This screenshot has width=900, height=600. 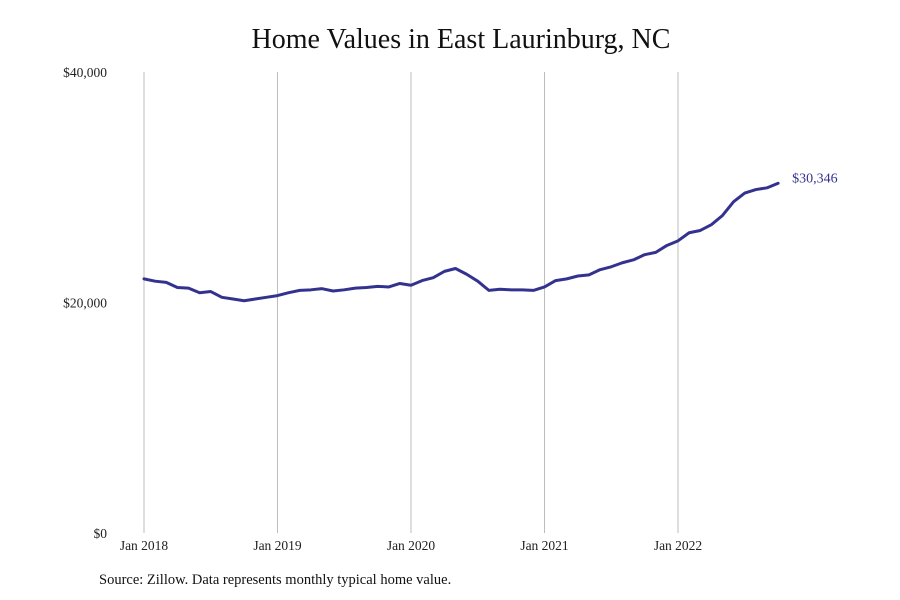 I want to click on y-tick-label: $40,000, so click(x=85, y=72).